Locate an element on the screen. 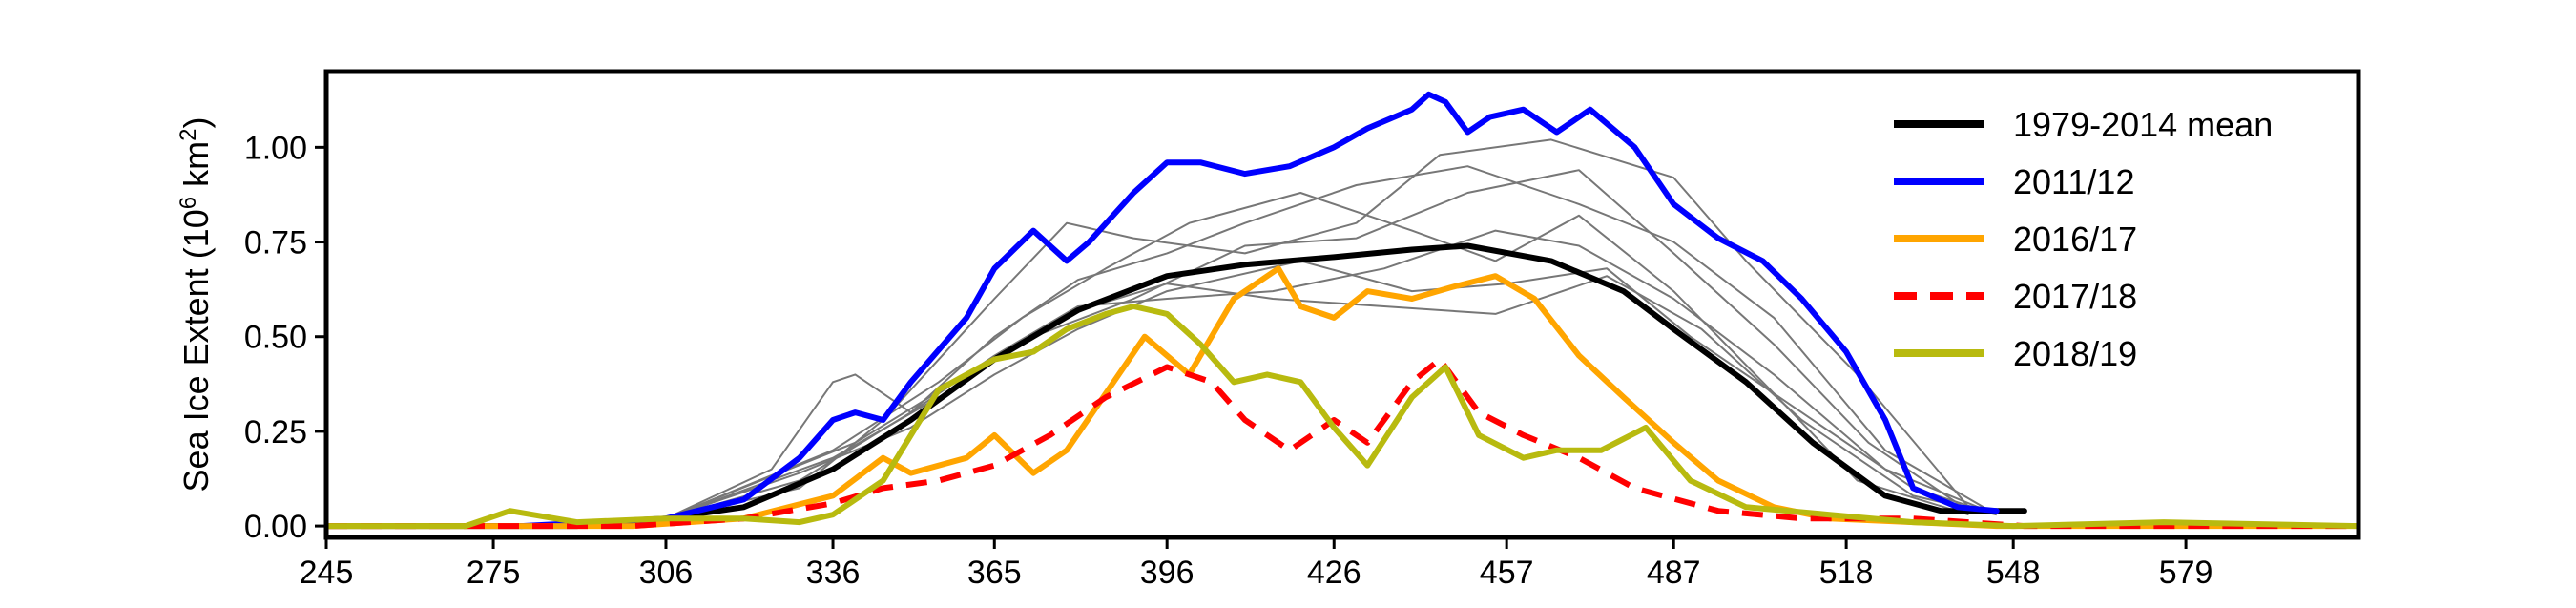  legend-label-2: 2011/12 is located at coordinates (2073, 182).